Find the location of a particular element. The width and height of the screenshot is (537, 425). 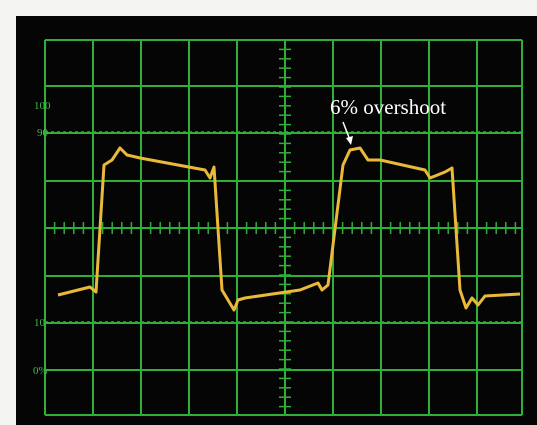

overshoot-annotation: 6% overshoot is located at coordinates (388, 107).